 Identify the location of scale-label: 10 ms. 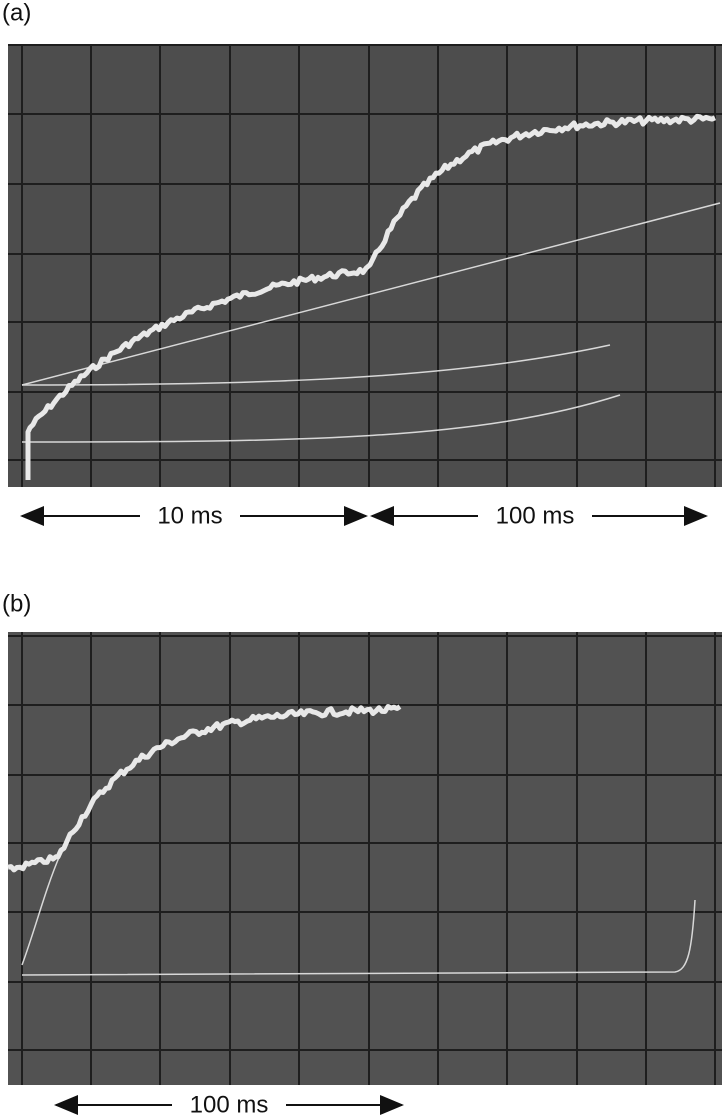
(189, 515).